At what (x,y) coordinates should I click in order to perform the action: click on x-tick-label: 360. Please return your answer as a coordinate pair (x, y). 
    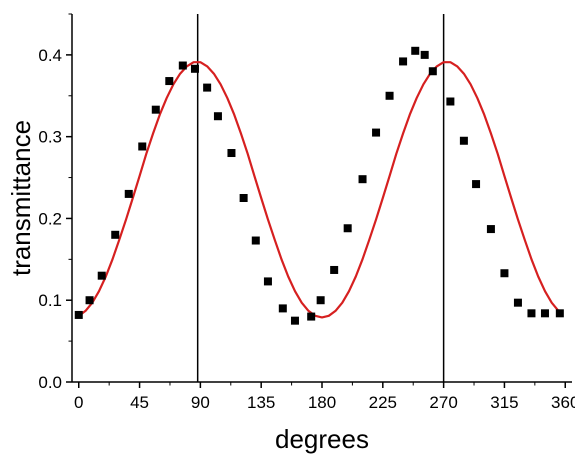
    Looking at the image, I should click on (563, 402).